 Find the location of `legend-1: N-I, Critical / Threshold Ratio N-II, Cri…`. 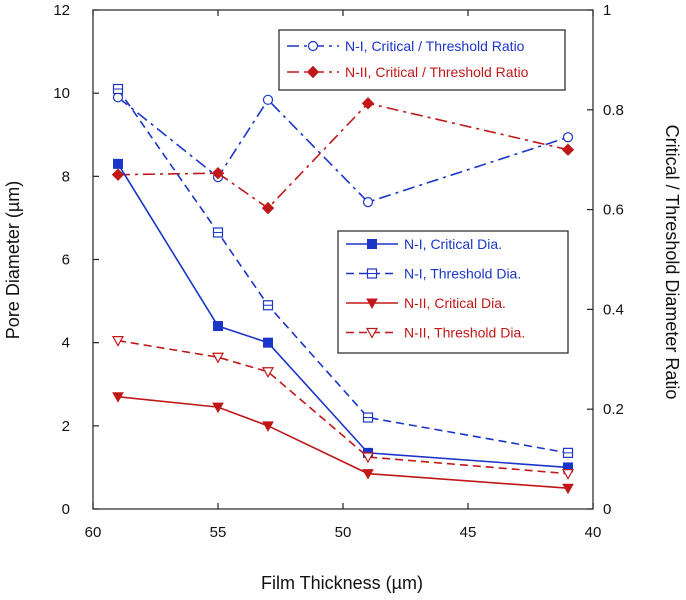

legend-1: N-I, Critical / Threshold Ratio N-II, Cri… is located at coordinates (422, 60).